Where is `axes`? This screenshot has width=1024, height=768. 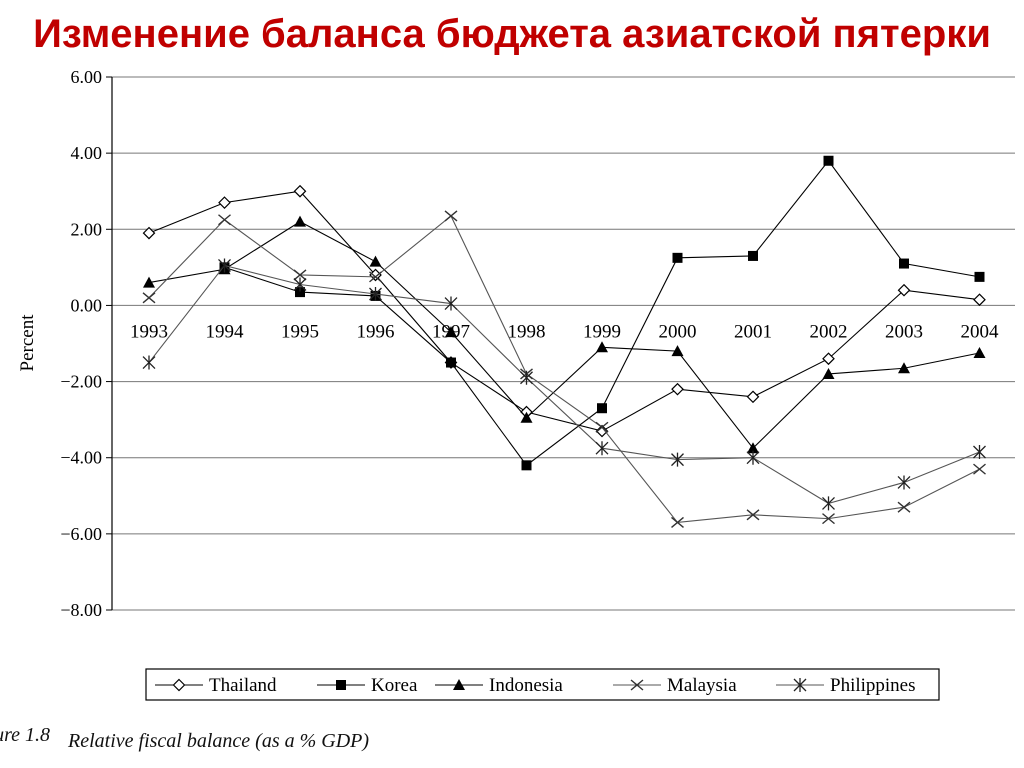
axes is located at coordinates (109, 343).